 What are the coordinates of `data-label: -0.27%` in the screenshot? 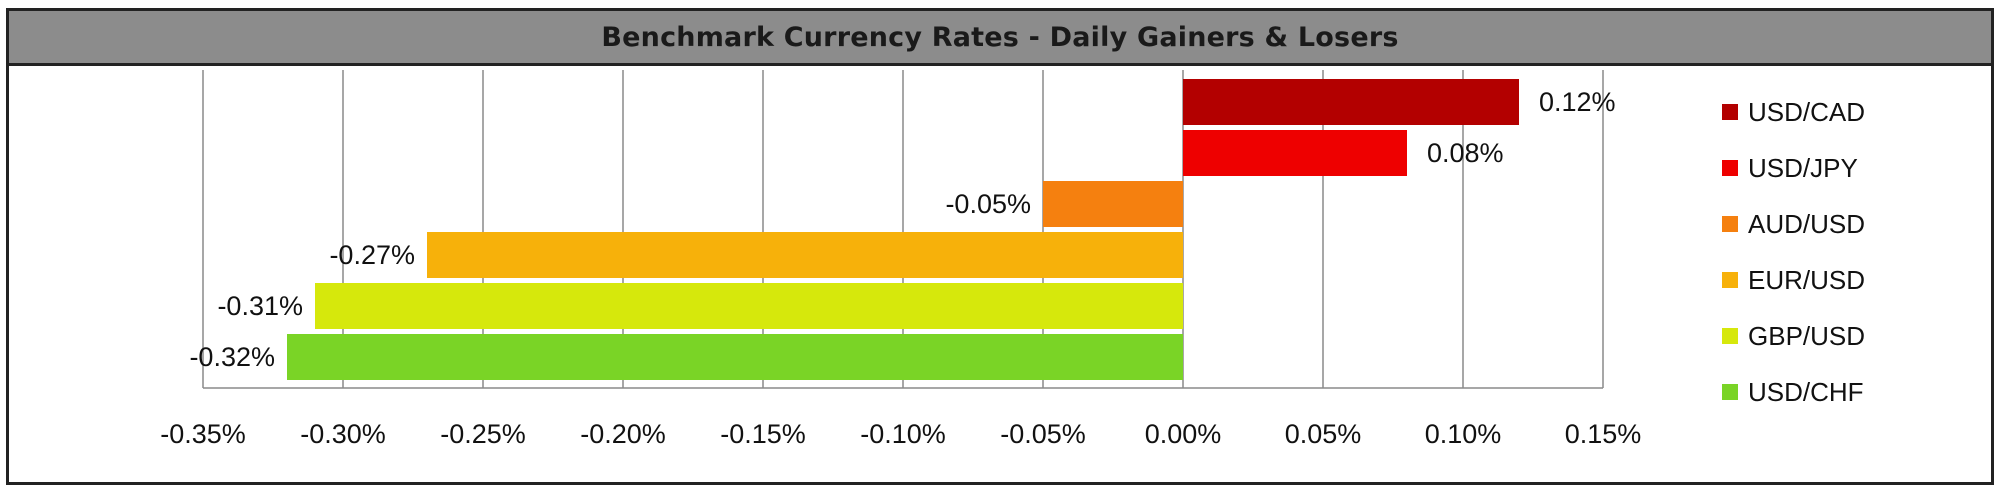 It's located at (372, 255).